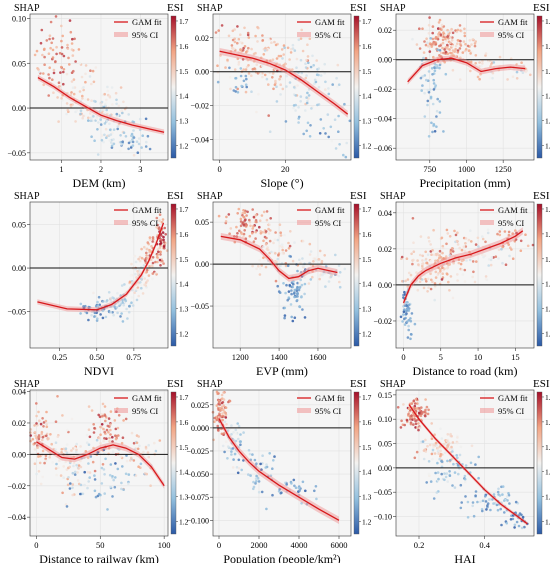 This screenshot has width=550, height=563. Describe the element at coordinates (385, 468) in the screenshot. I see `y-tick-label: 0.00` at that location.